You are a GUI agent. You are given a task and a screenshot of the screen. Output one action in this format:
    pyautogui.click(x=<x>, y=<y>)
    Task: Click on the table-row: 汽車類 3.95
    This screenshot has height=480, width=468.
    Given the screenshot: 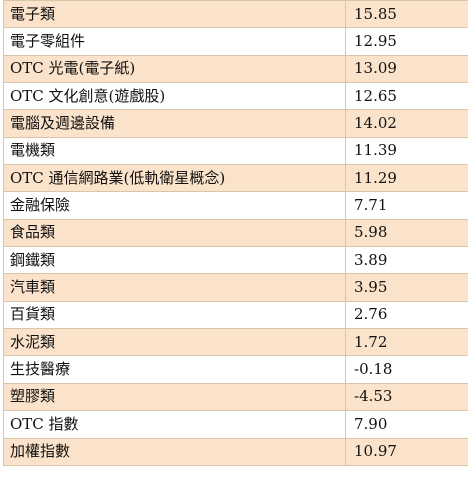 What is the action you would take?
    pyautogui.click(x=235, y=287)
    